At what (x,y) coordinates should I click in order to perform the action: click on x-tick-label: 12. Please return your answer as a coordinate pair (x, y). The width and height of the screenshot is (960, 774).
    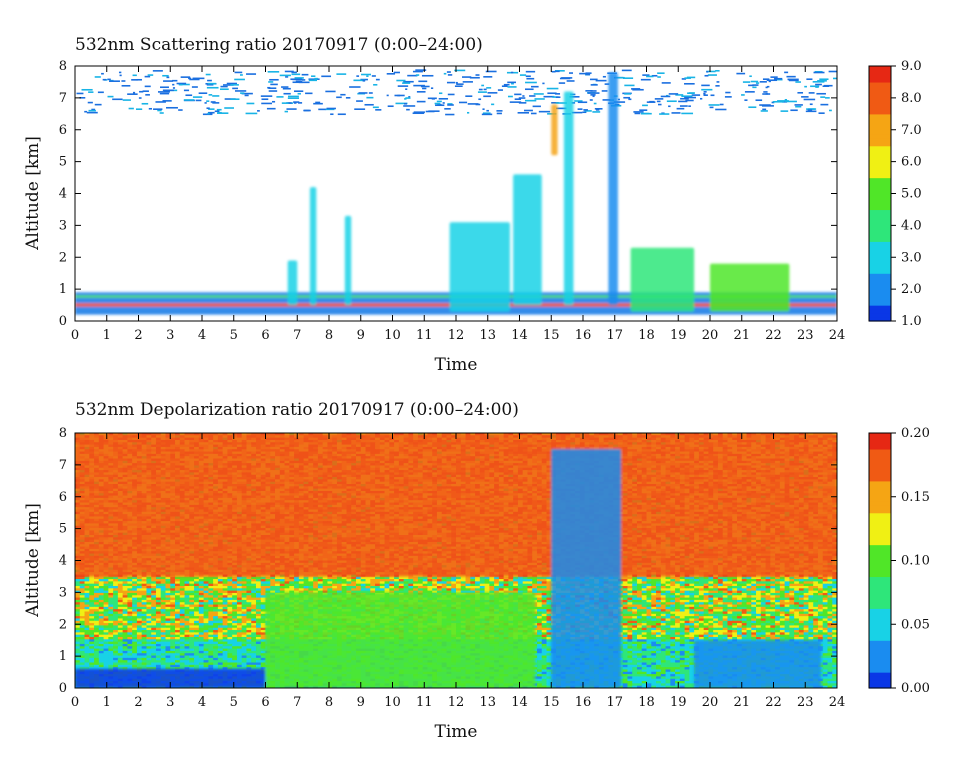
    Looking at the image, I should click on (456, 335).